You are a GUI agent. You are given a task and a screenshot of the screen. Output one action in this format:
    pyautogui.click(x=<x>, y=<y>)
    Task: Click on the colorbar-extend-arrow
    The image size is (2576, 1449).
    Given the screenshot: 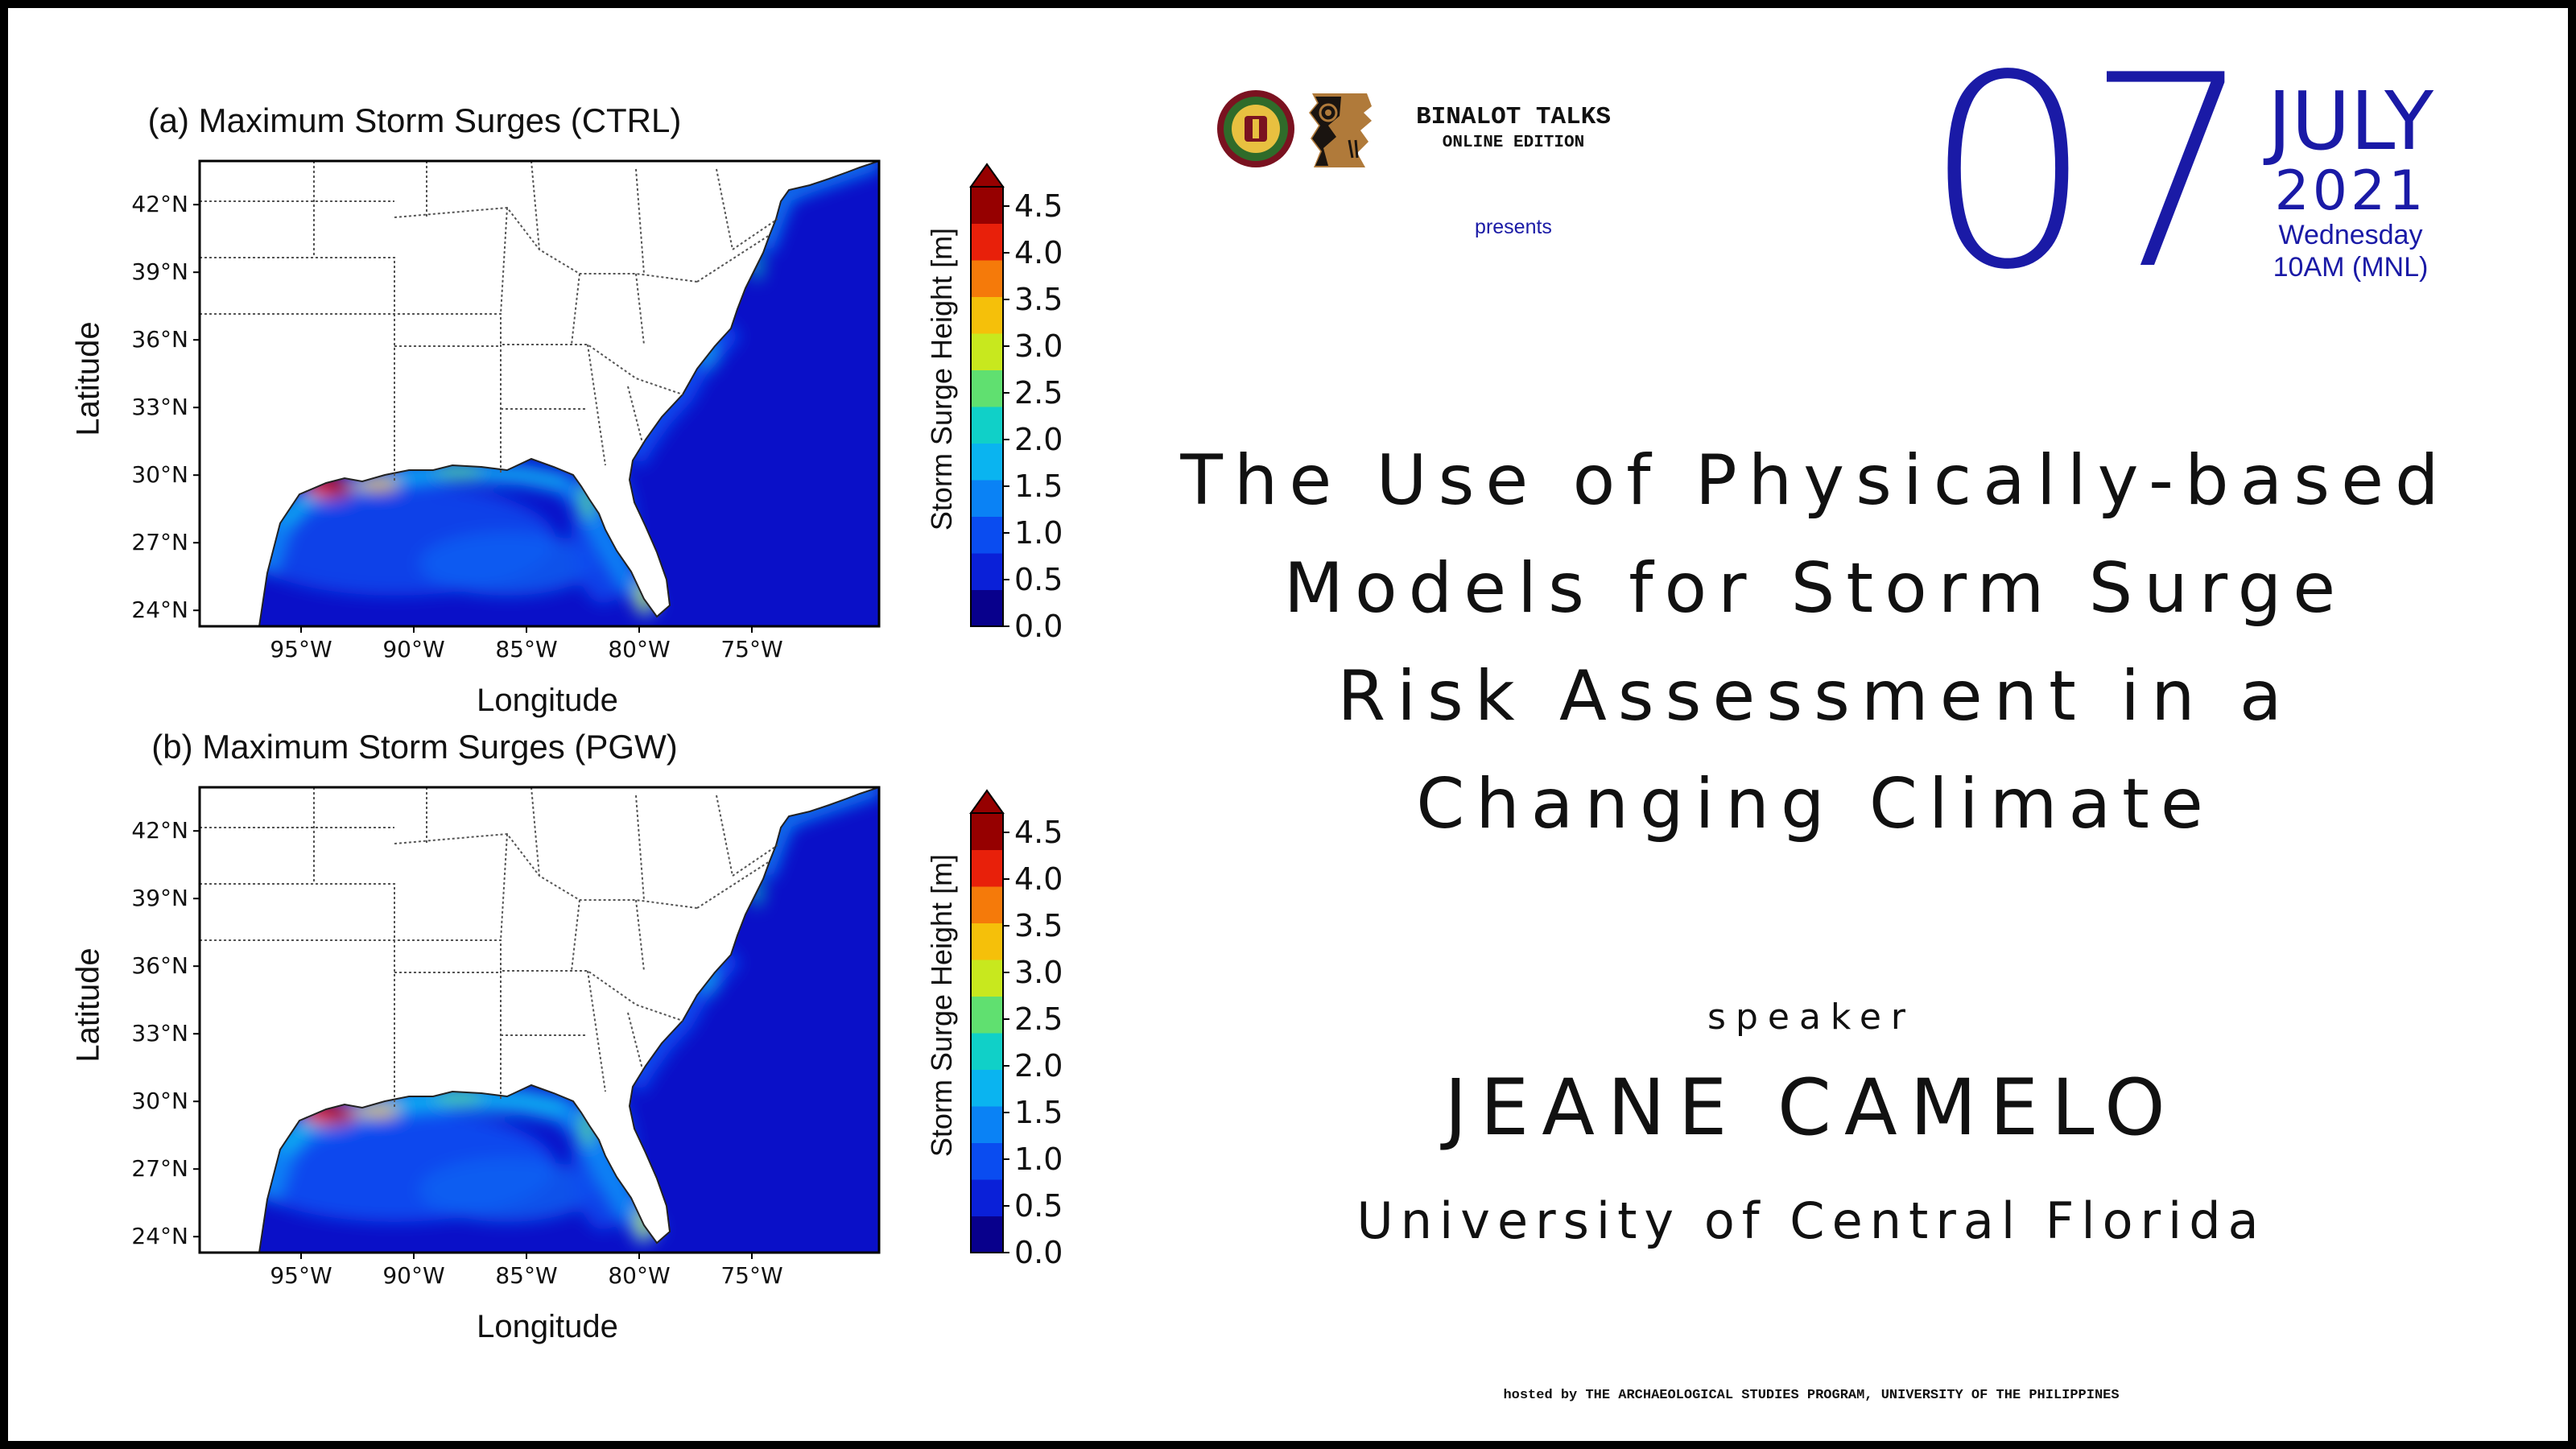 What is the action you would take?
    pyautogui.click(x=987, y=801)
    